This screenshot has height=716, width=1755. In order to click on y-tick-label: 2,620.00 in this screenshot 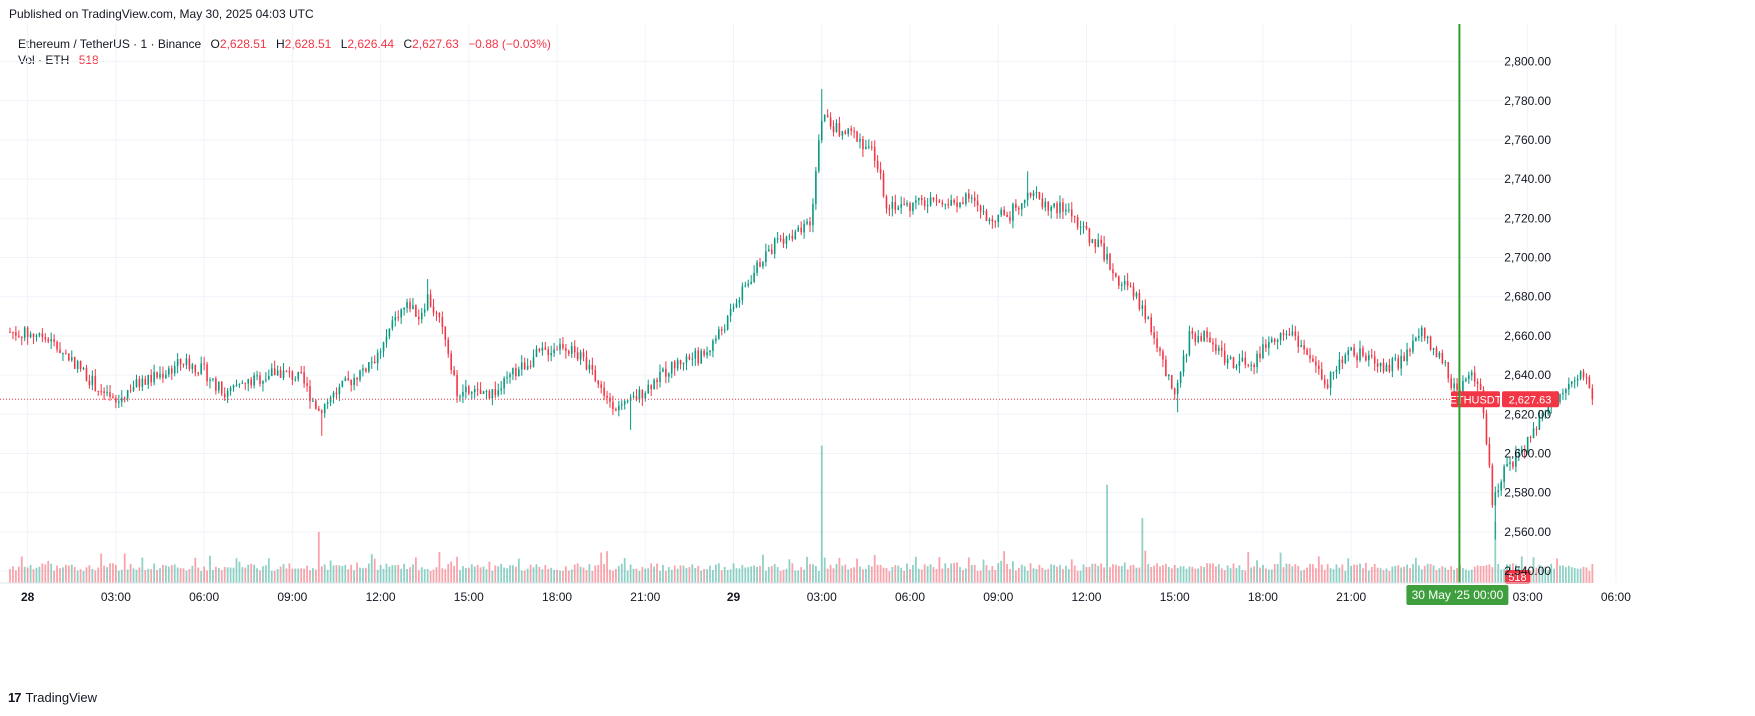, I will do `click(1527, 414)`.